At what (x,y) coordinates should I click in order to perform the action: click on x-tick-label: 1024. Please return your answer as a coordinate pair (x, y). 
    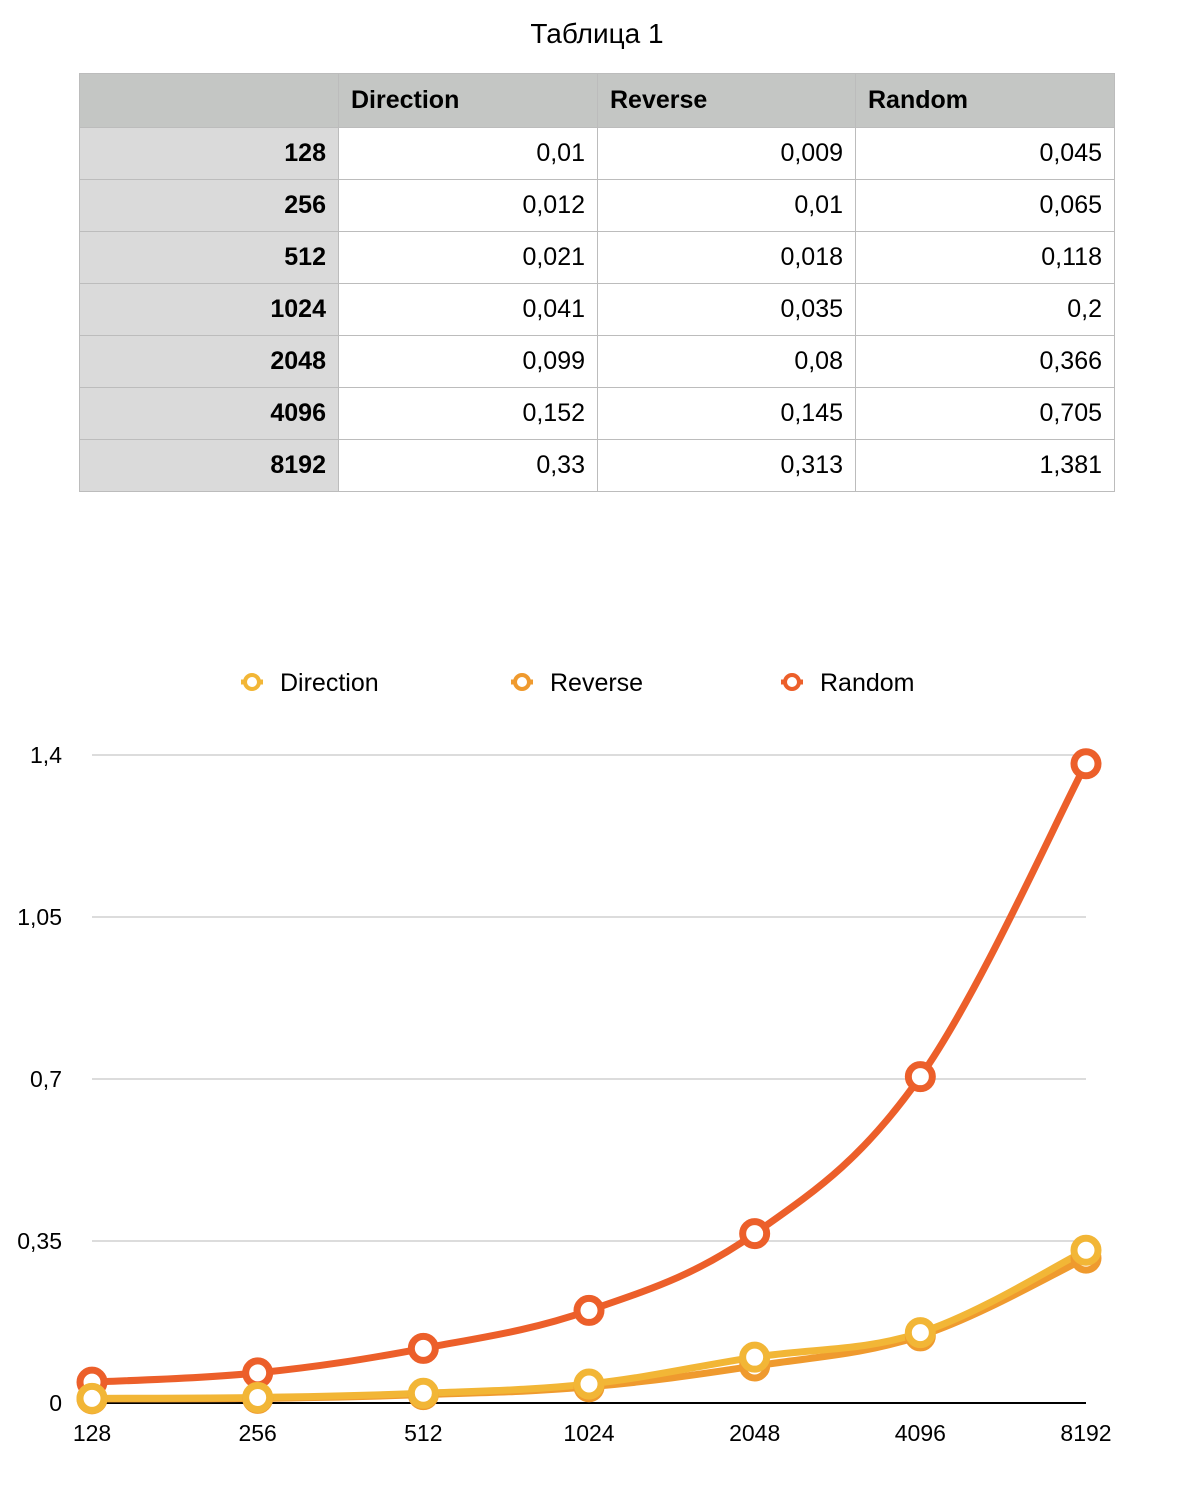
    Looking at the image, I should click on (588, 1433).